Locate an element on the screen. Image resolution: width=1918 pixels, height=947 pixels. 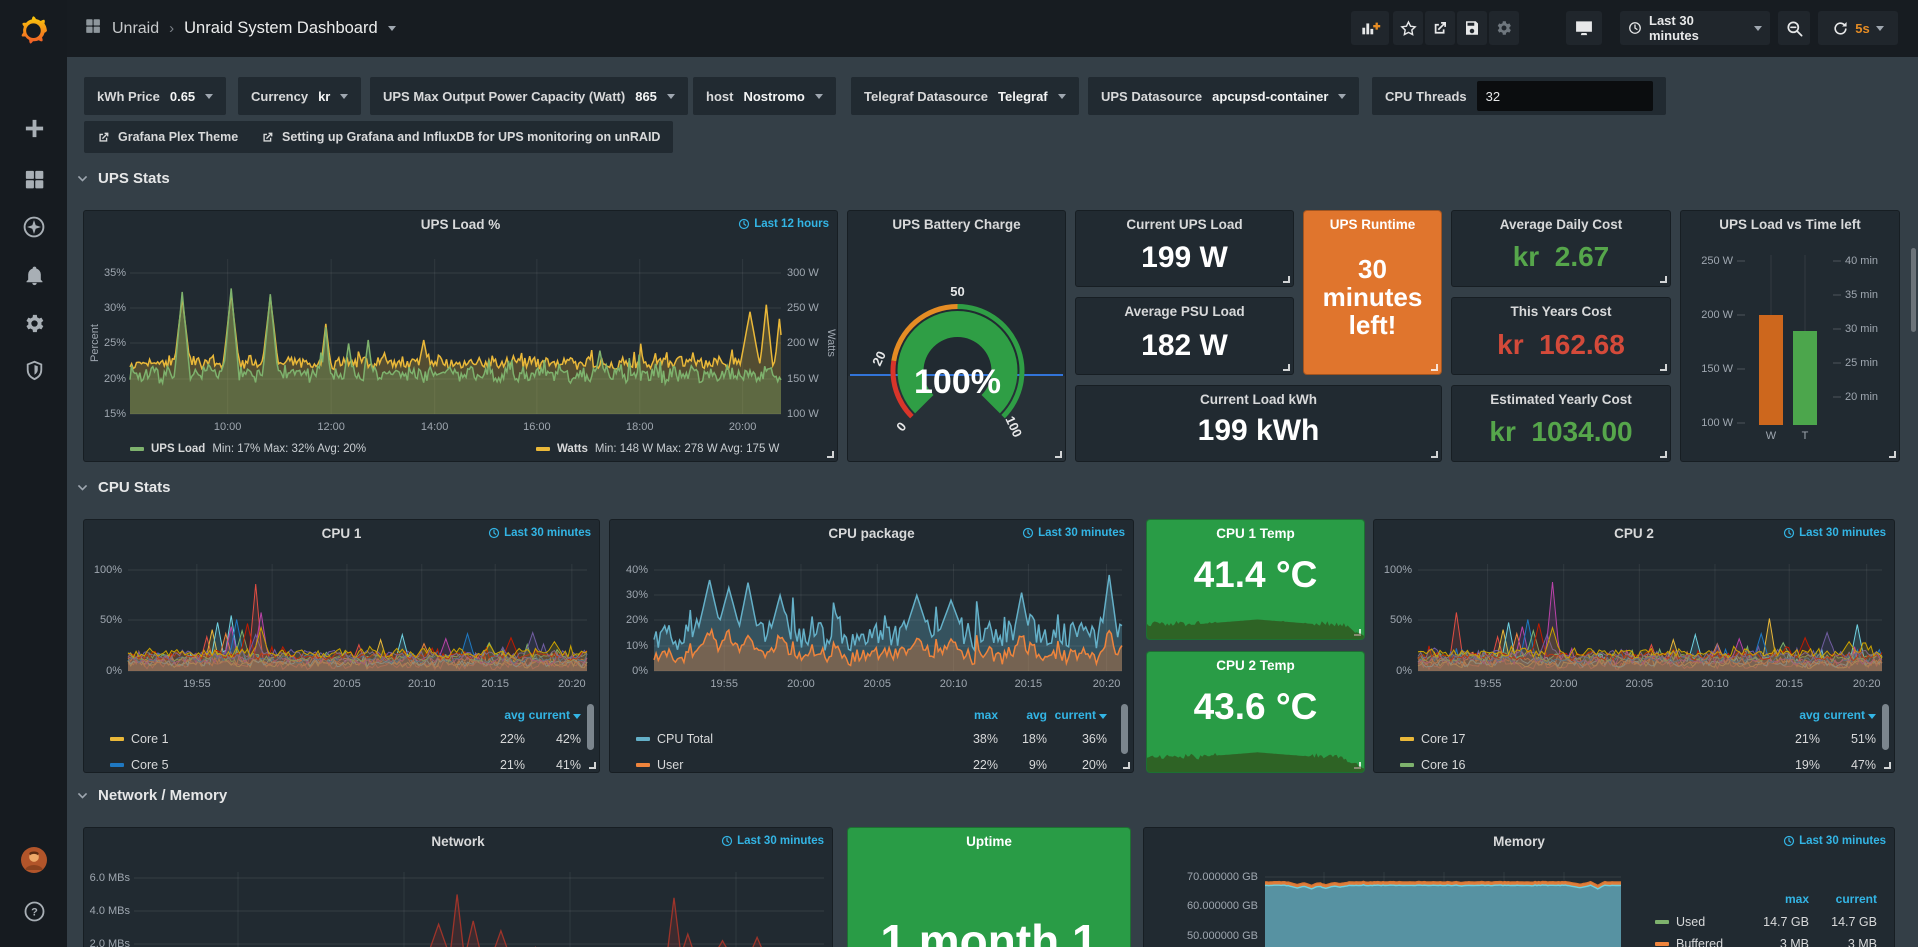
legend-item: Used is located at coordinates (1680, 922).